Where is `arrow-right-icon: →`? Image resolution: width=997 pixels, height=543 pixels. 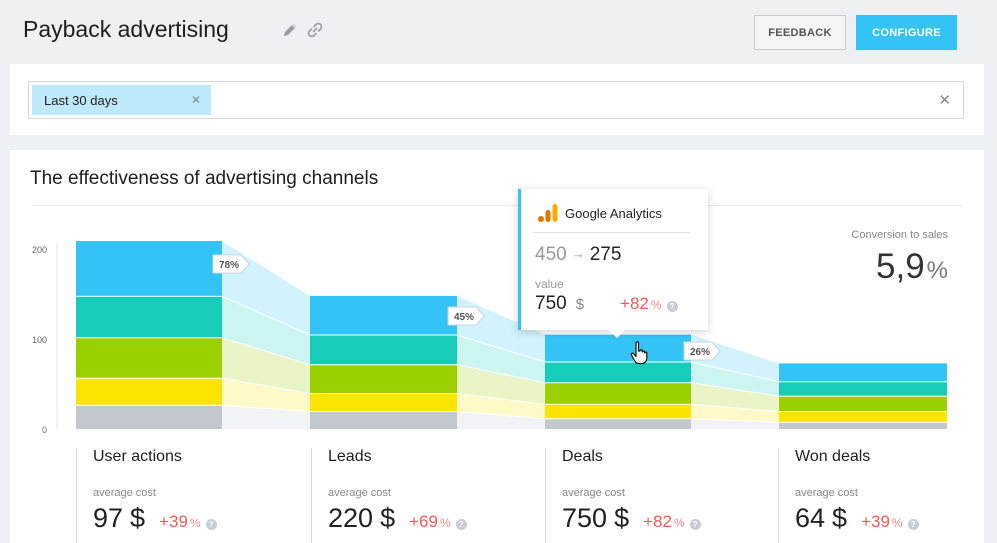 arrow-right-icon: → is located at coordinates (578, 253).